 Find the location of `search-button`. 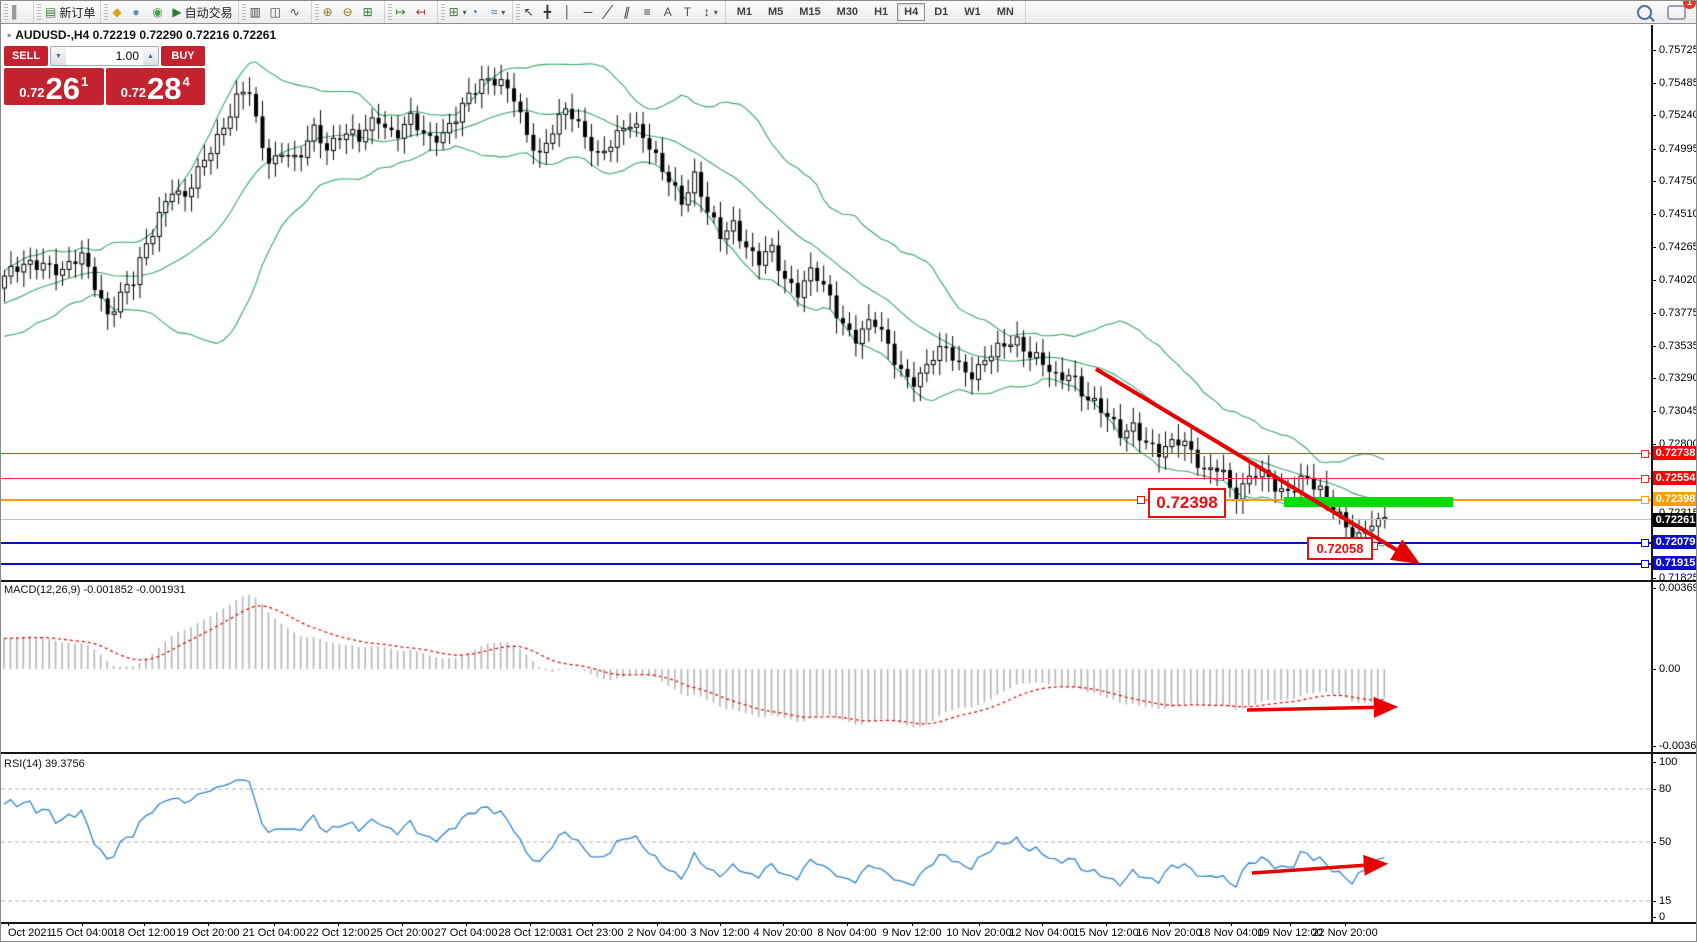

search-button is located at coordinates (1645, 12).